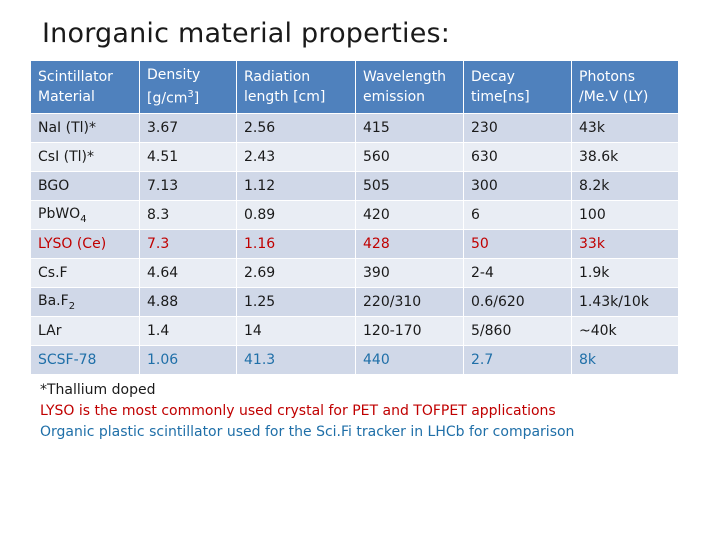 The height and width of the screenshot is (540, 720). I want to click on cell-decay-time: 300, so click(517, 186).